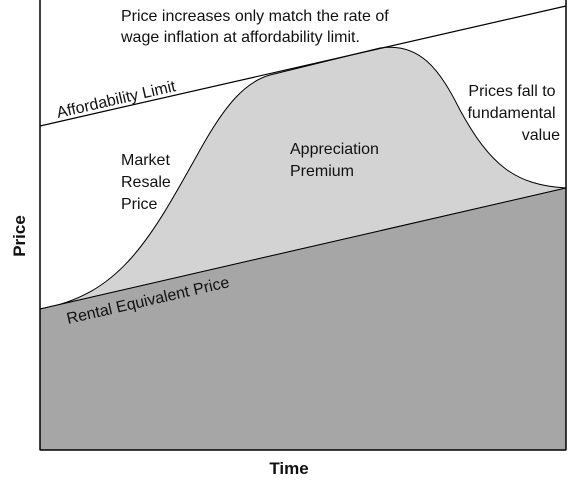  Describe the element at coordinates (116, 100) in the screenshot. I see `affordability-limit-label: Affordability Limit` at that location.